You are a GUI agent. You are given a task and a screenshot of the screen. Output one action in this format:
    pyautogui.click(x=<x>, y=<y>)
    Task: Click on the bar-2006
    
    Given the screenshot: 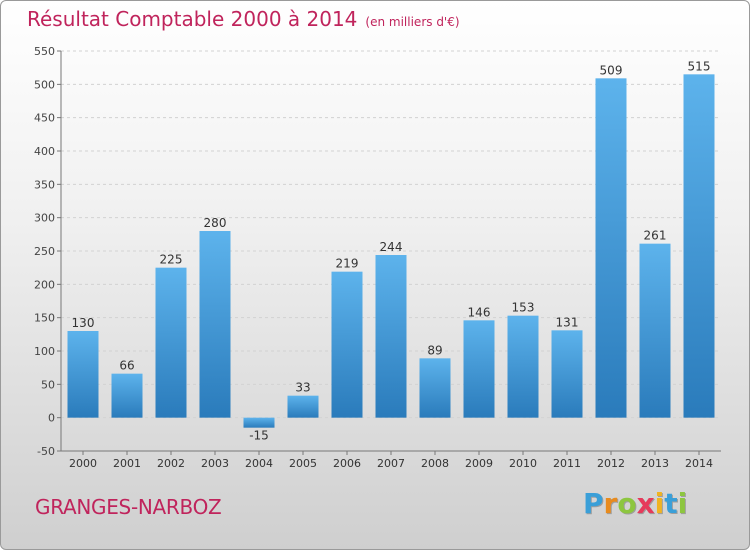 What is the action you would take?
    pyautogui.click(x=347, y=344)
    